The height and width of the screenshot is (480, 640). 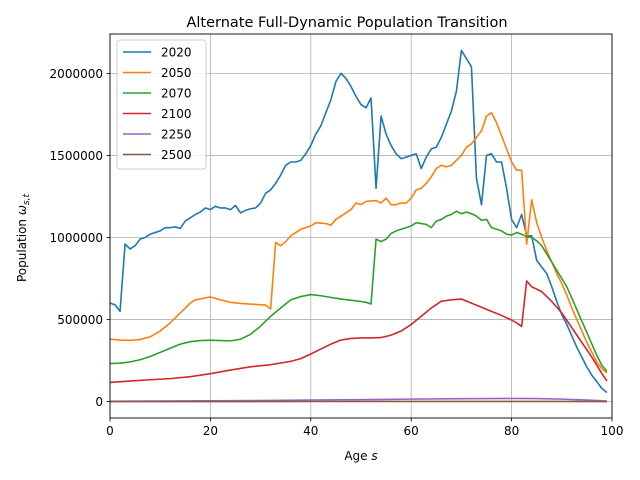 What do you see at coordinates (176, 94) in the screenshot?
I see `legend-label: 2070` at bounding box center [176, 94].